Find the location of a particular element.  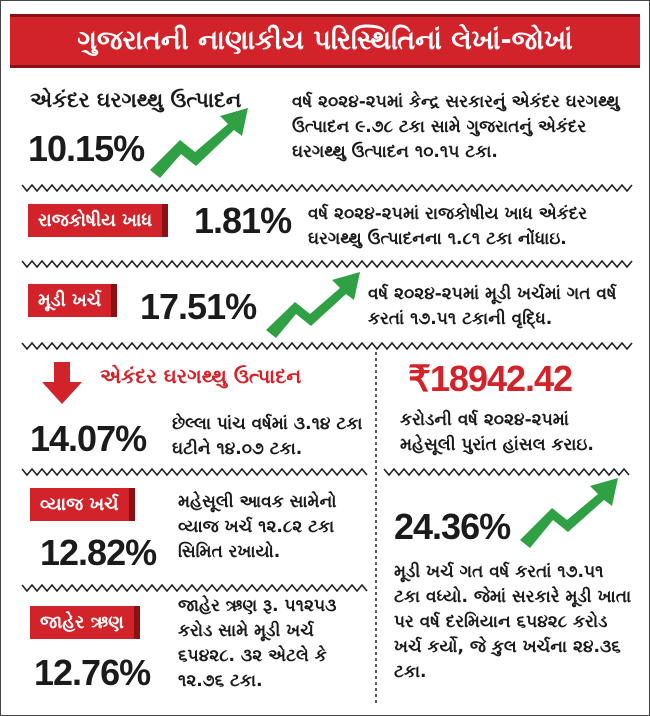

value: 14.07% is located at coordinates (88, 438).